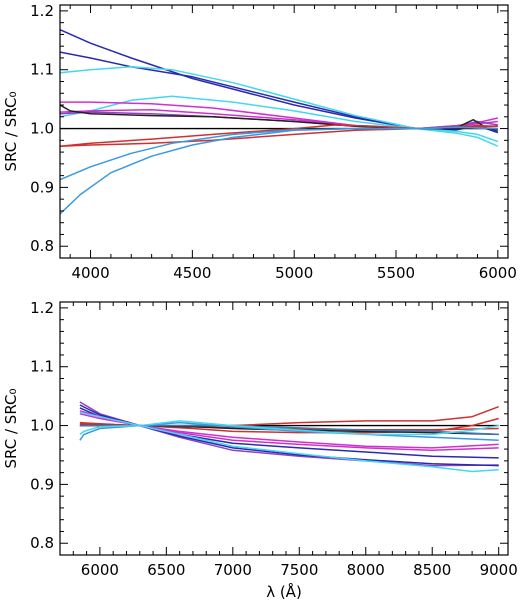  I want to click on x-tick-label: 8000, so click(366, 570).